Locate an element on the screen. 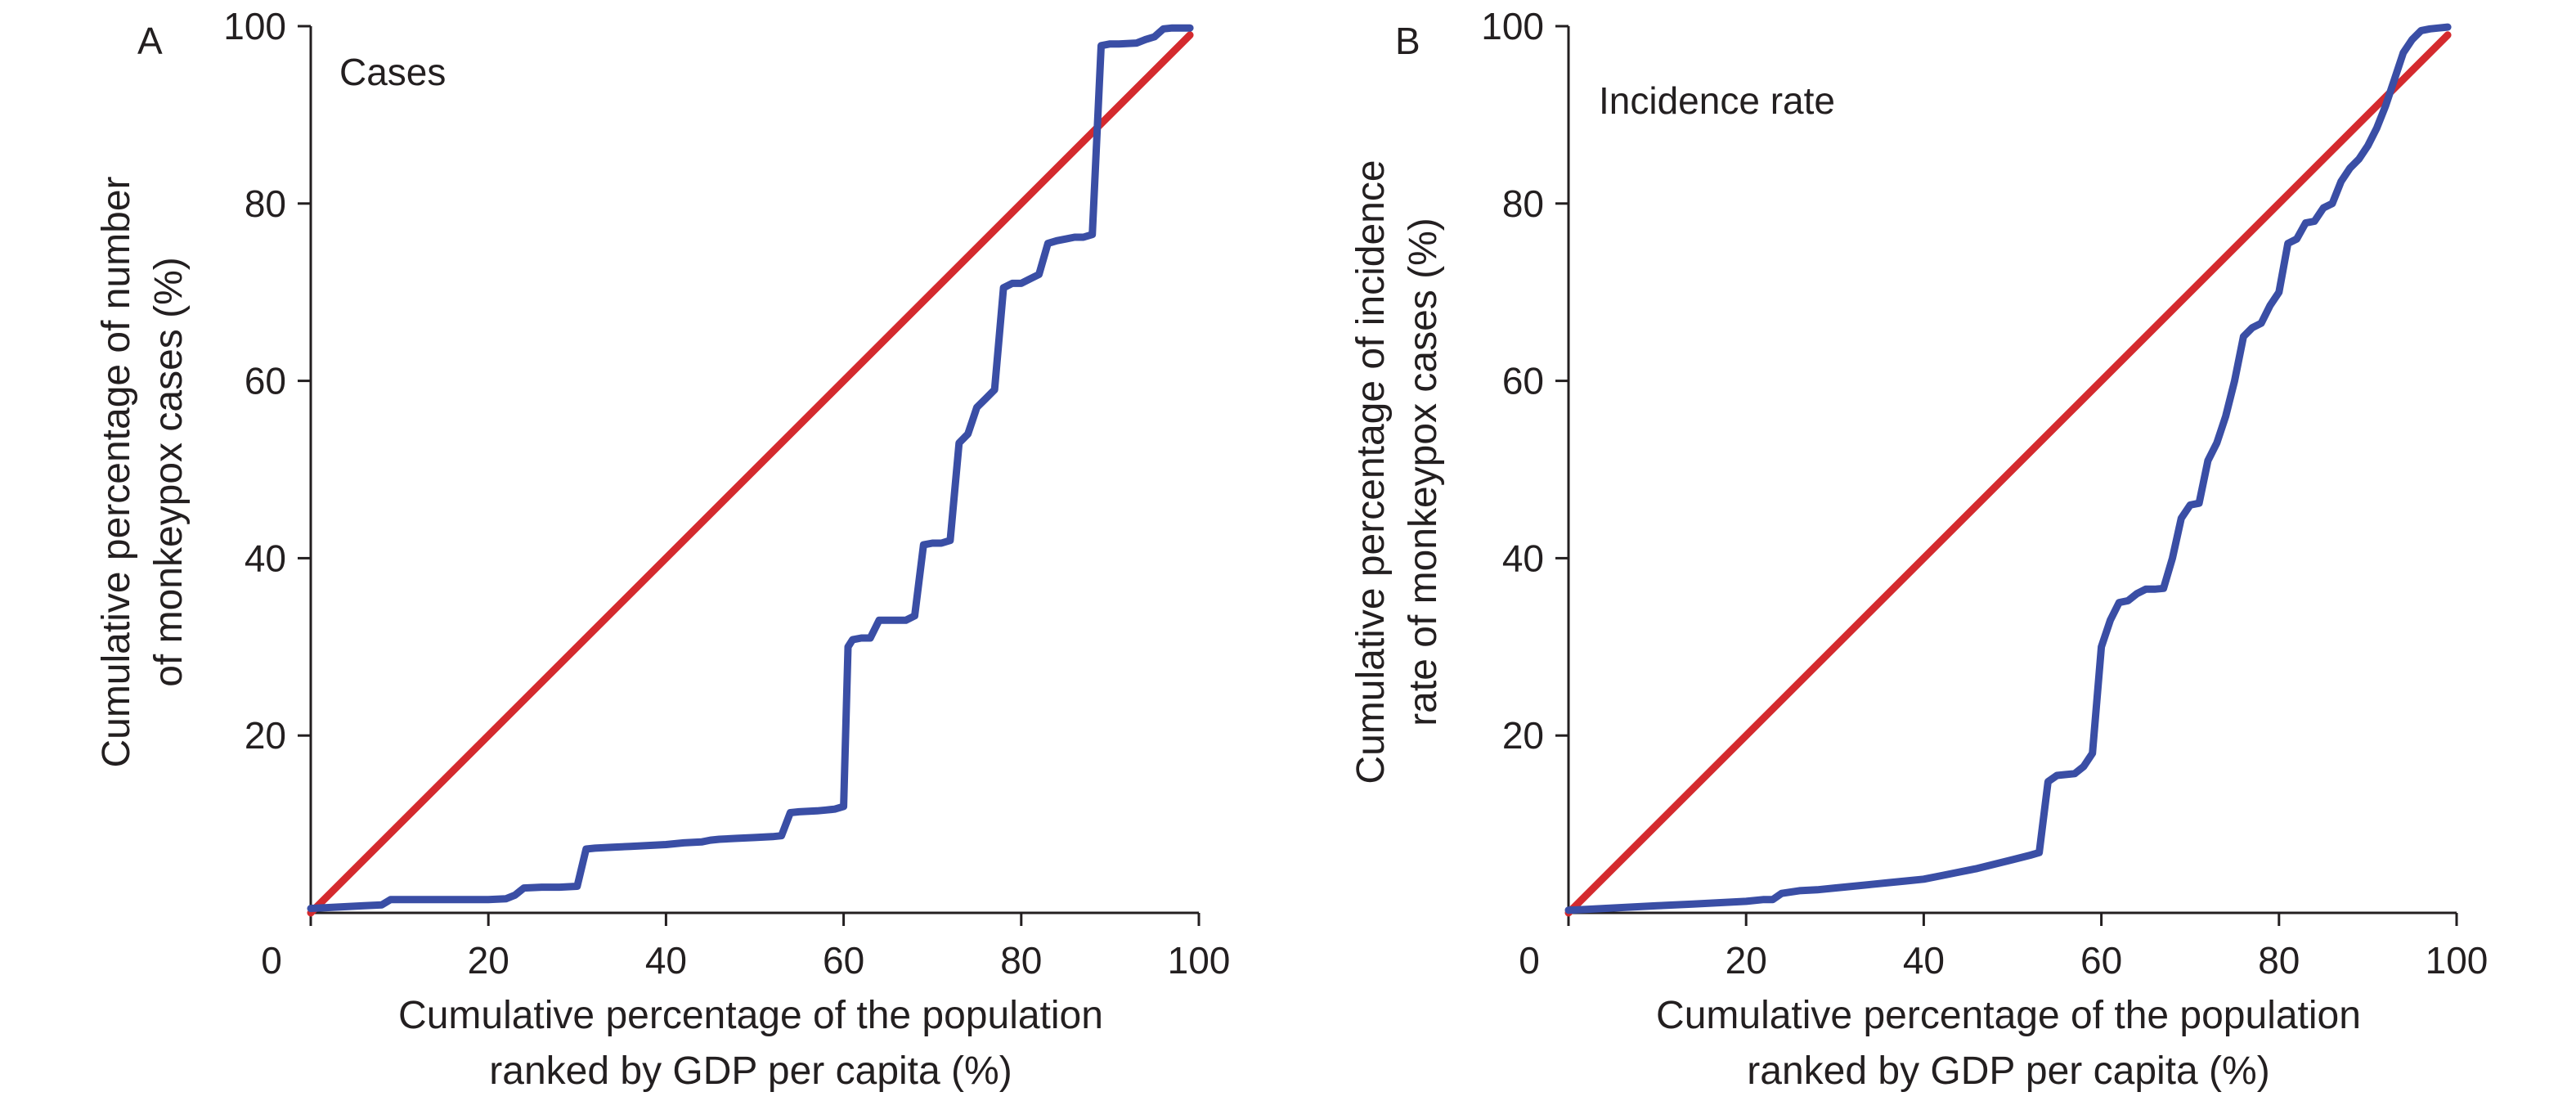 This screenshot has height=1101, width=2576. y-axis-title-line-2: rate of monkeypox cases (%) is located at coordinates (1424, 472).